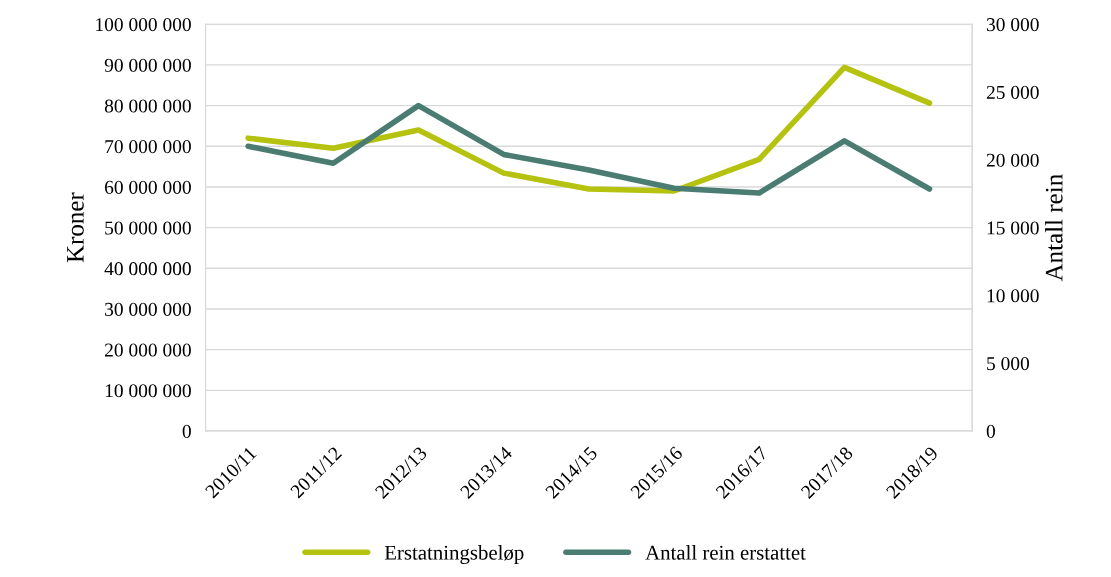  I want to click on y-tick-label: 20 000 000, so click(148, 350).